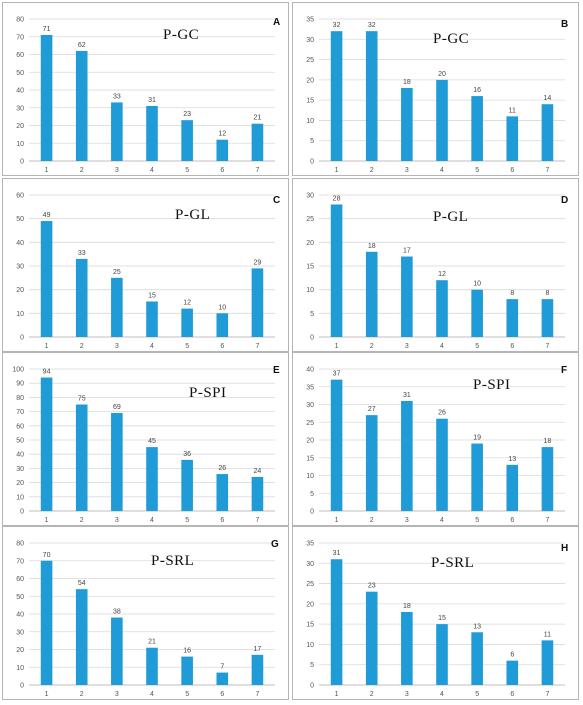  What do you see at coordinates (477, 438) in the screenshot?
I see `data-label: 19` at bounding box center [477, 438].